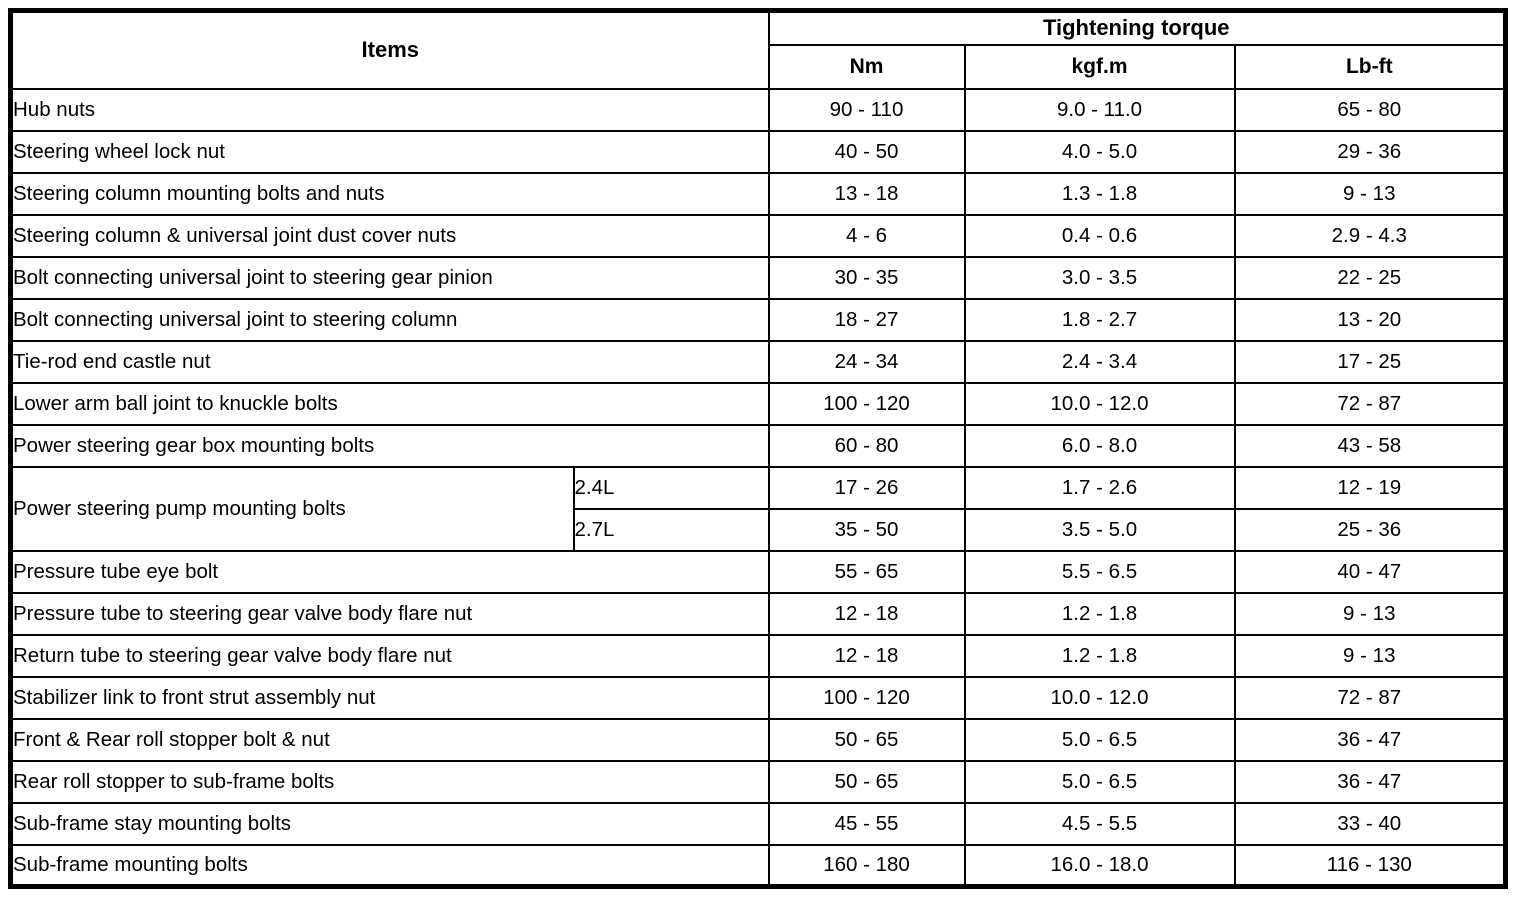 This screenshot has height=902, width=1520. What do you see at coordinates (292, 508) in the screenshot?
I see `item-cell: Power steering pump mounting bolts` at bounding box center [292, 508].